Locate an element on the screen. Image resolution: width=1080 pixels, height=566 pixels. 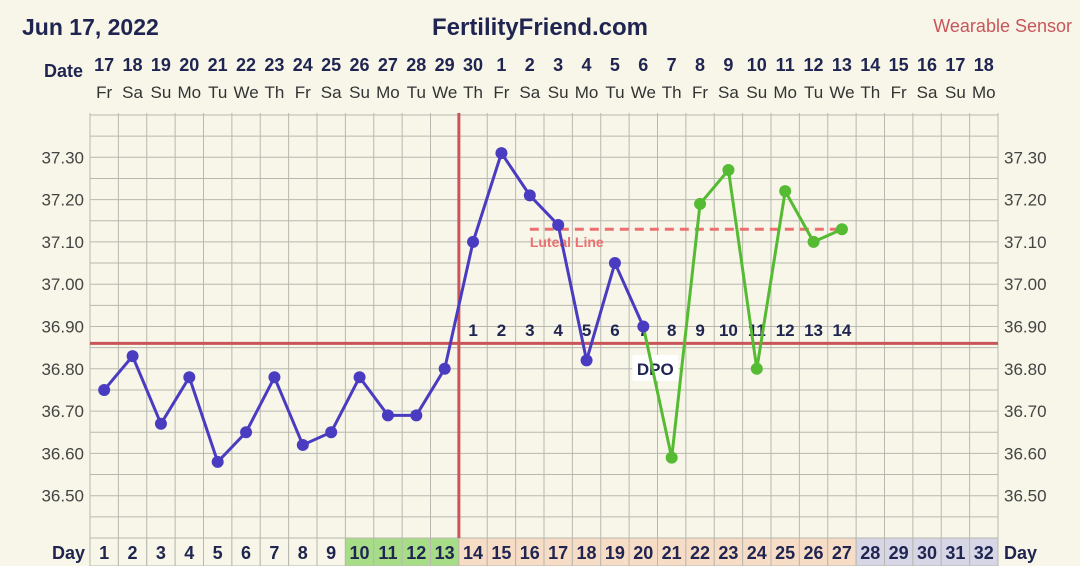
cycle-day-label: 4 is located at coordinates (189, 553).